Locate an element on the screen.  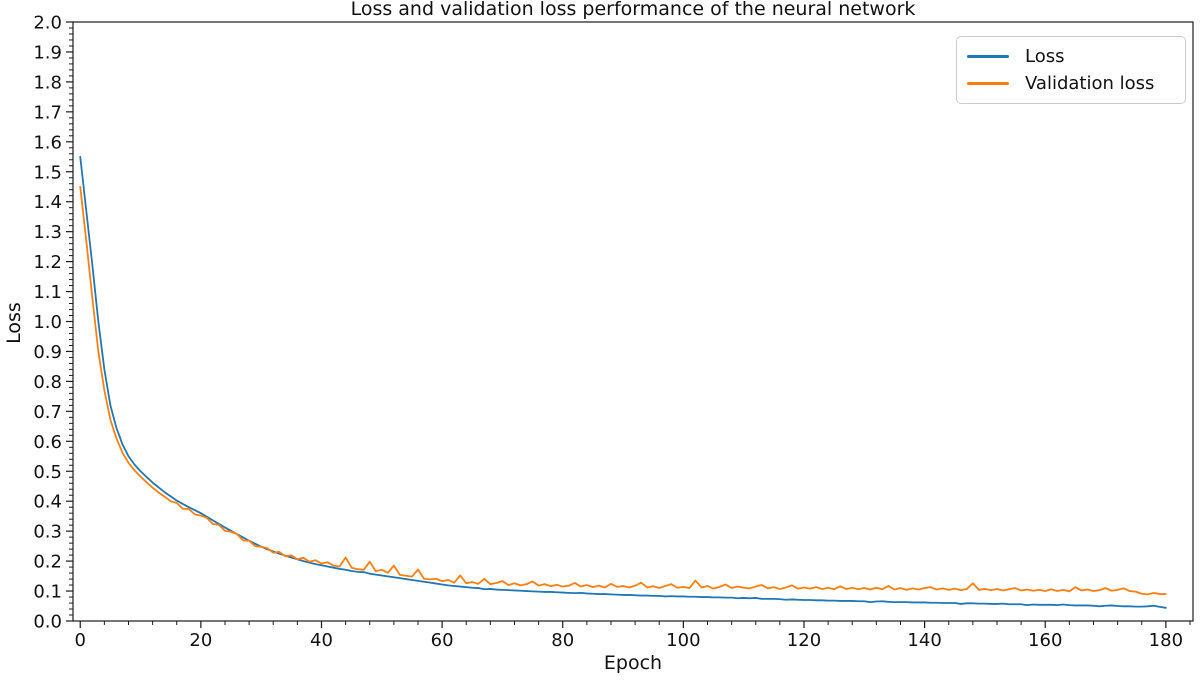
y-tick-label: 1.9 is located at coordinates (47, 52).